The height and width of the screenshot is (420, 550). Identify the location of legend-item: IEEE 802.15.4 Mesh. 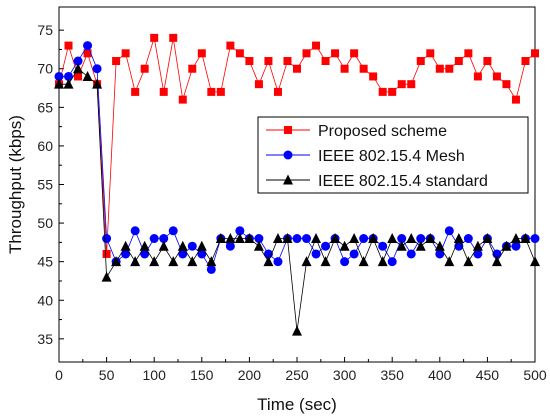
(365, 156).